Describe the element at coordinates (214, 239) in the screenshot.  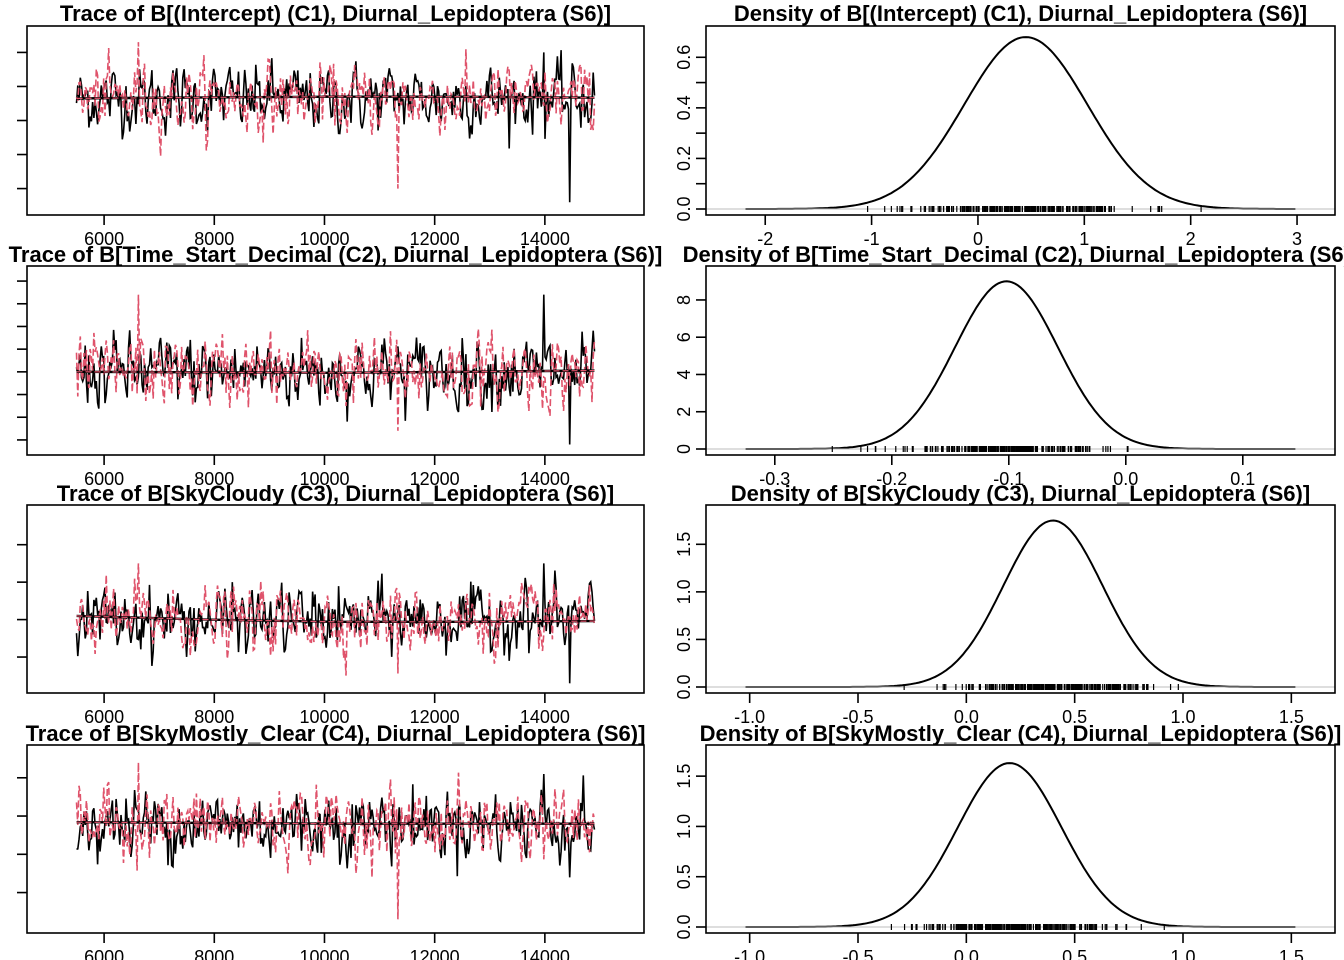
I see `x-tick-label: 8000` at that location.